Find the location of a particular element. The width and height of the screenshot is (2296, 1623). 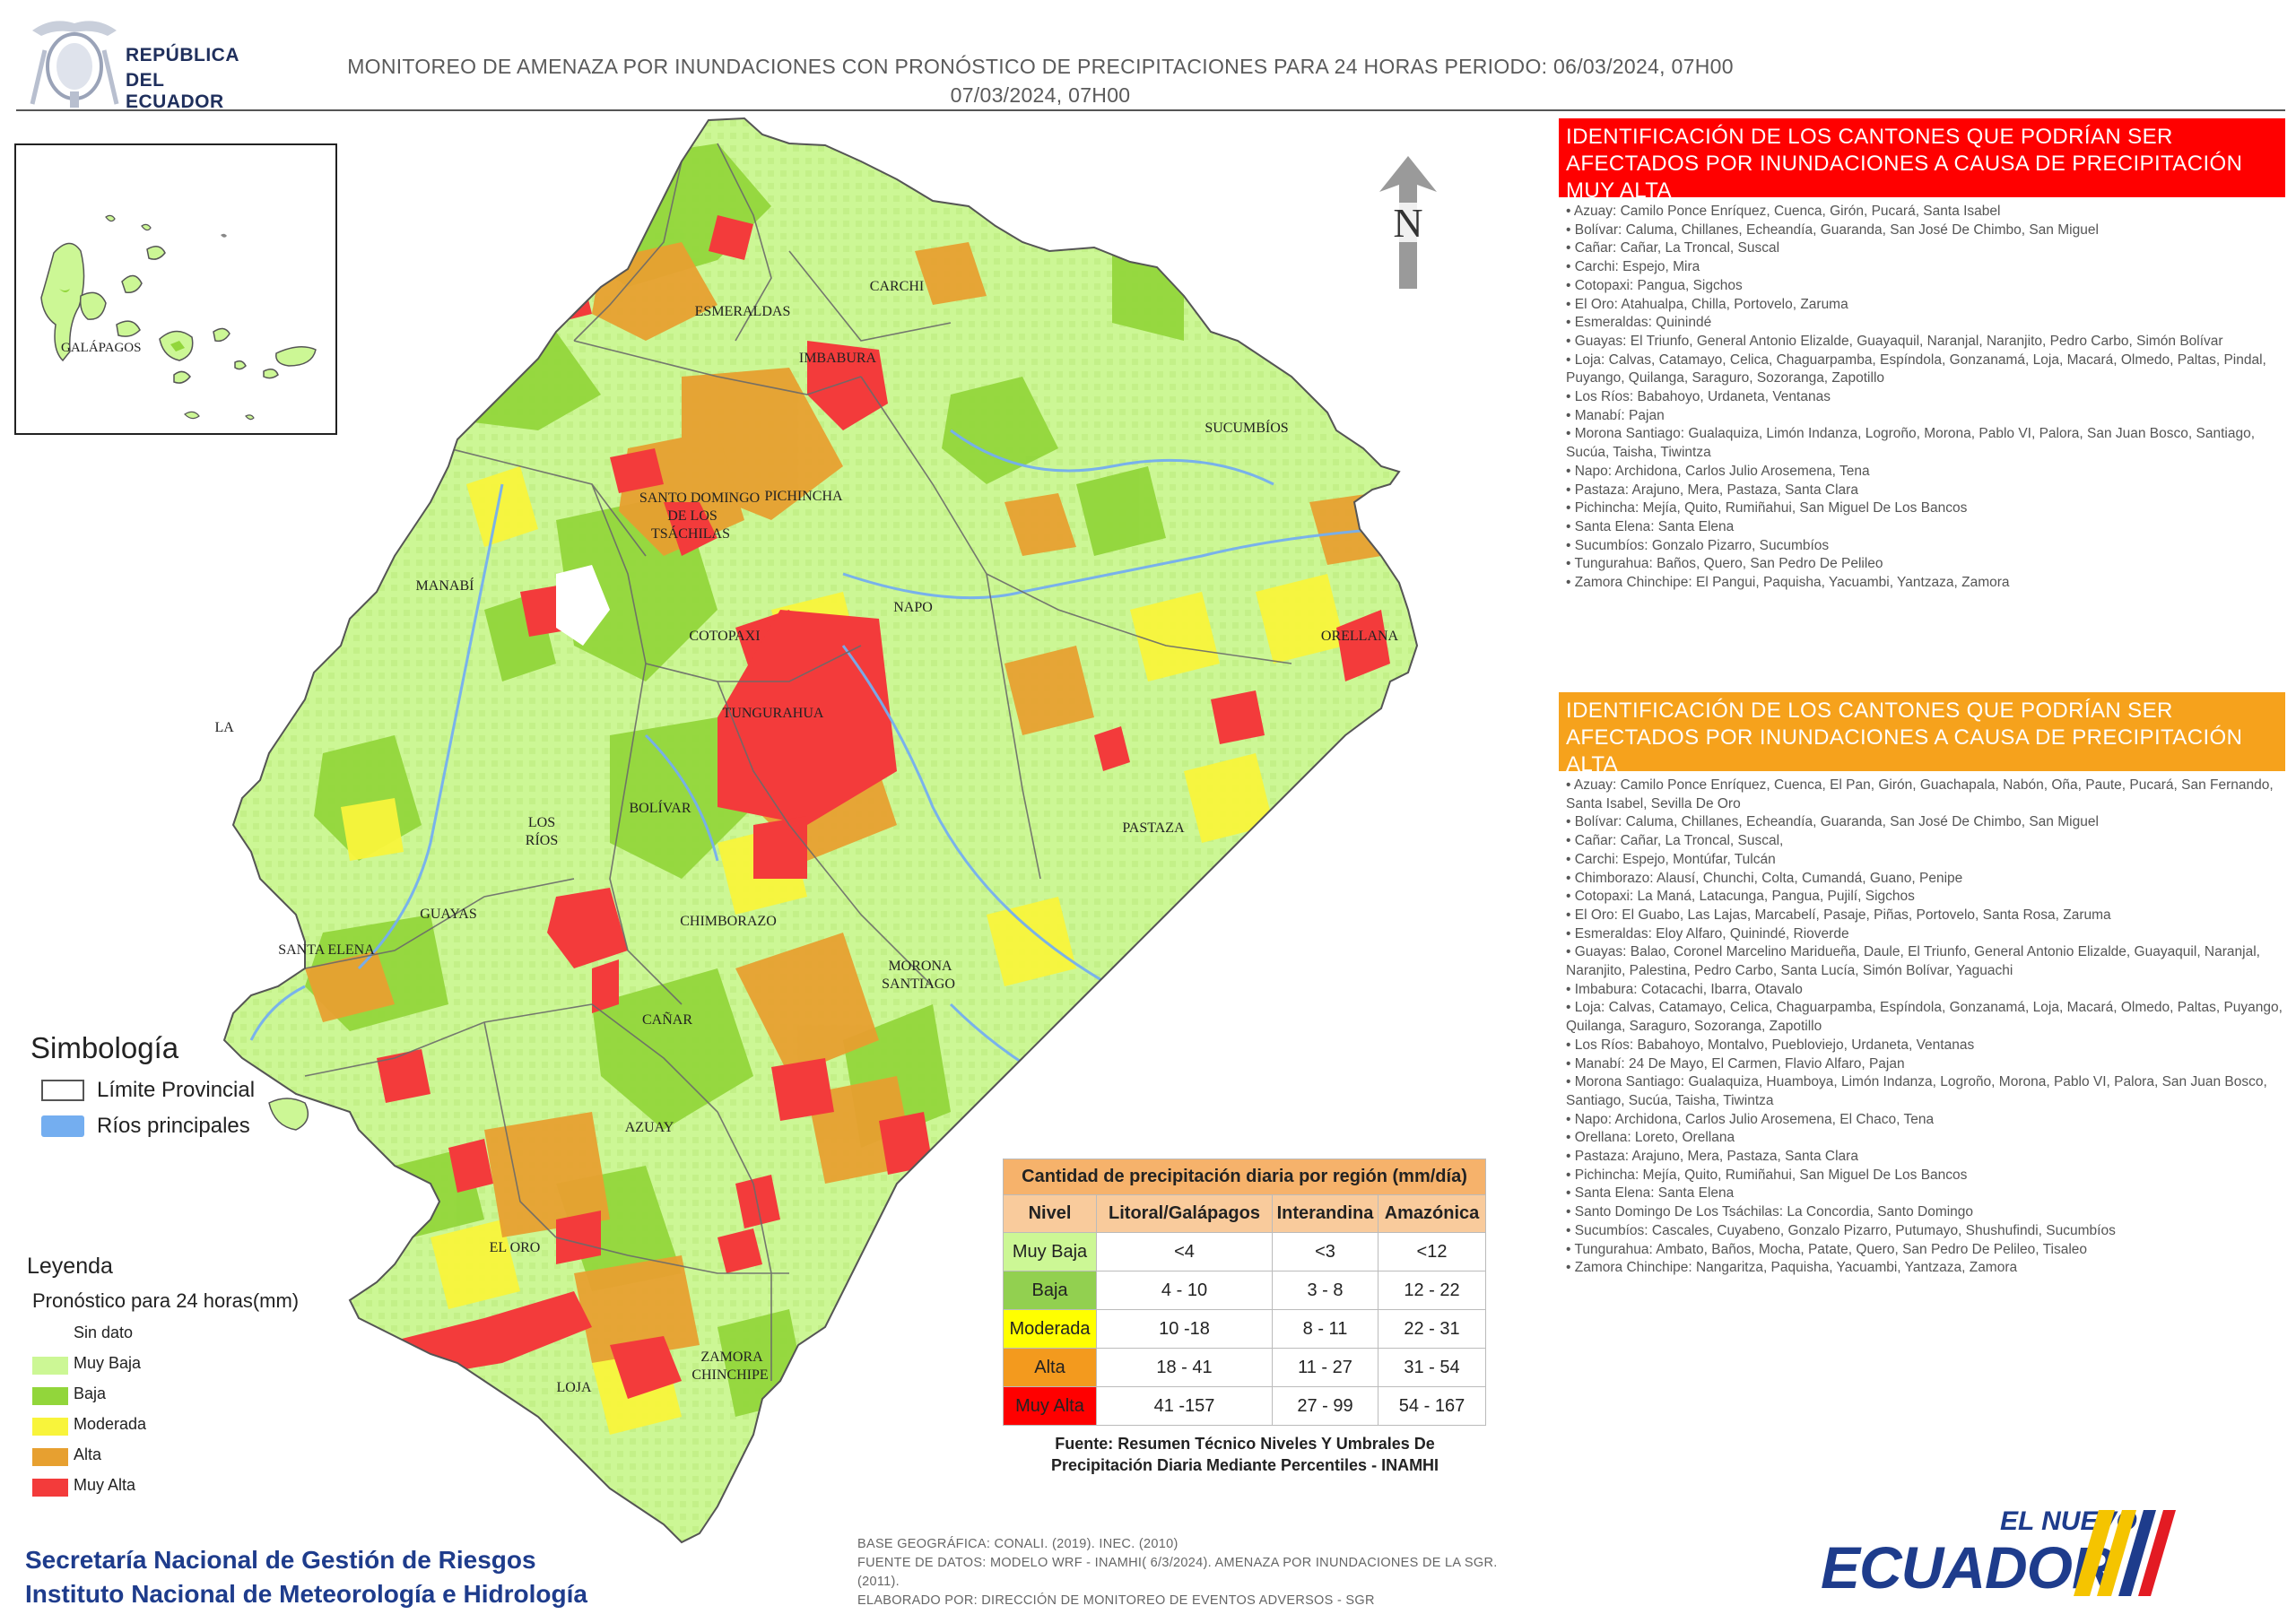

threshold-row: Baja 4 - 10 3 - 8 12 - 22 is located at coordinates (1244, 1290).